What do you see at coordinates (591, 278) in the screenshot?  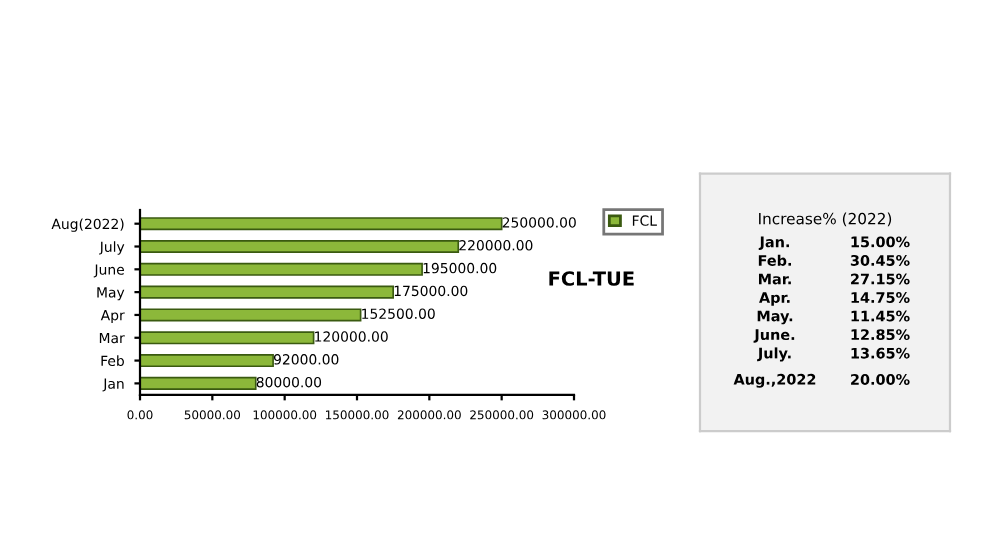 I see `annotation: FCL-TUE` at bounding box center [591, 278].